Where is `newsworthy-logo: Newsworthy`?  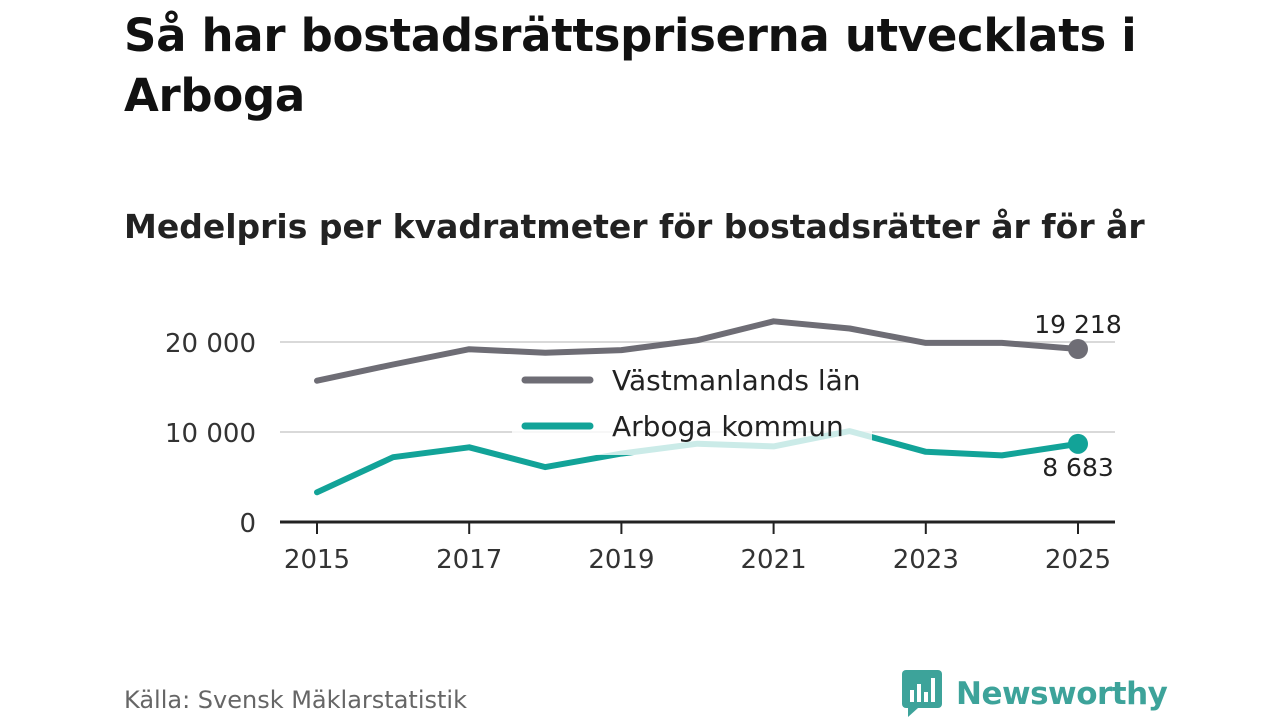 newsworthy-logo: Newsworthy is located at coordinates (1035, 694).